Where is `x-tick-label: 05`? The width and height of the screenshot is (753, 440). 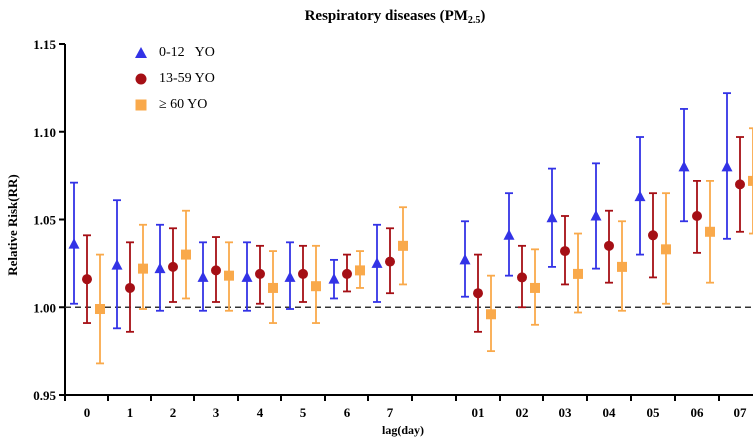 x-tick-label: 05 is located at coordinates (654, 412).